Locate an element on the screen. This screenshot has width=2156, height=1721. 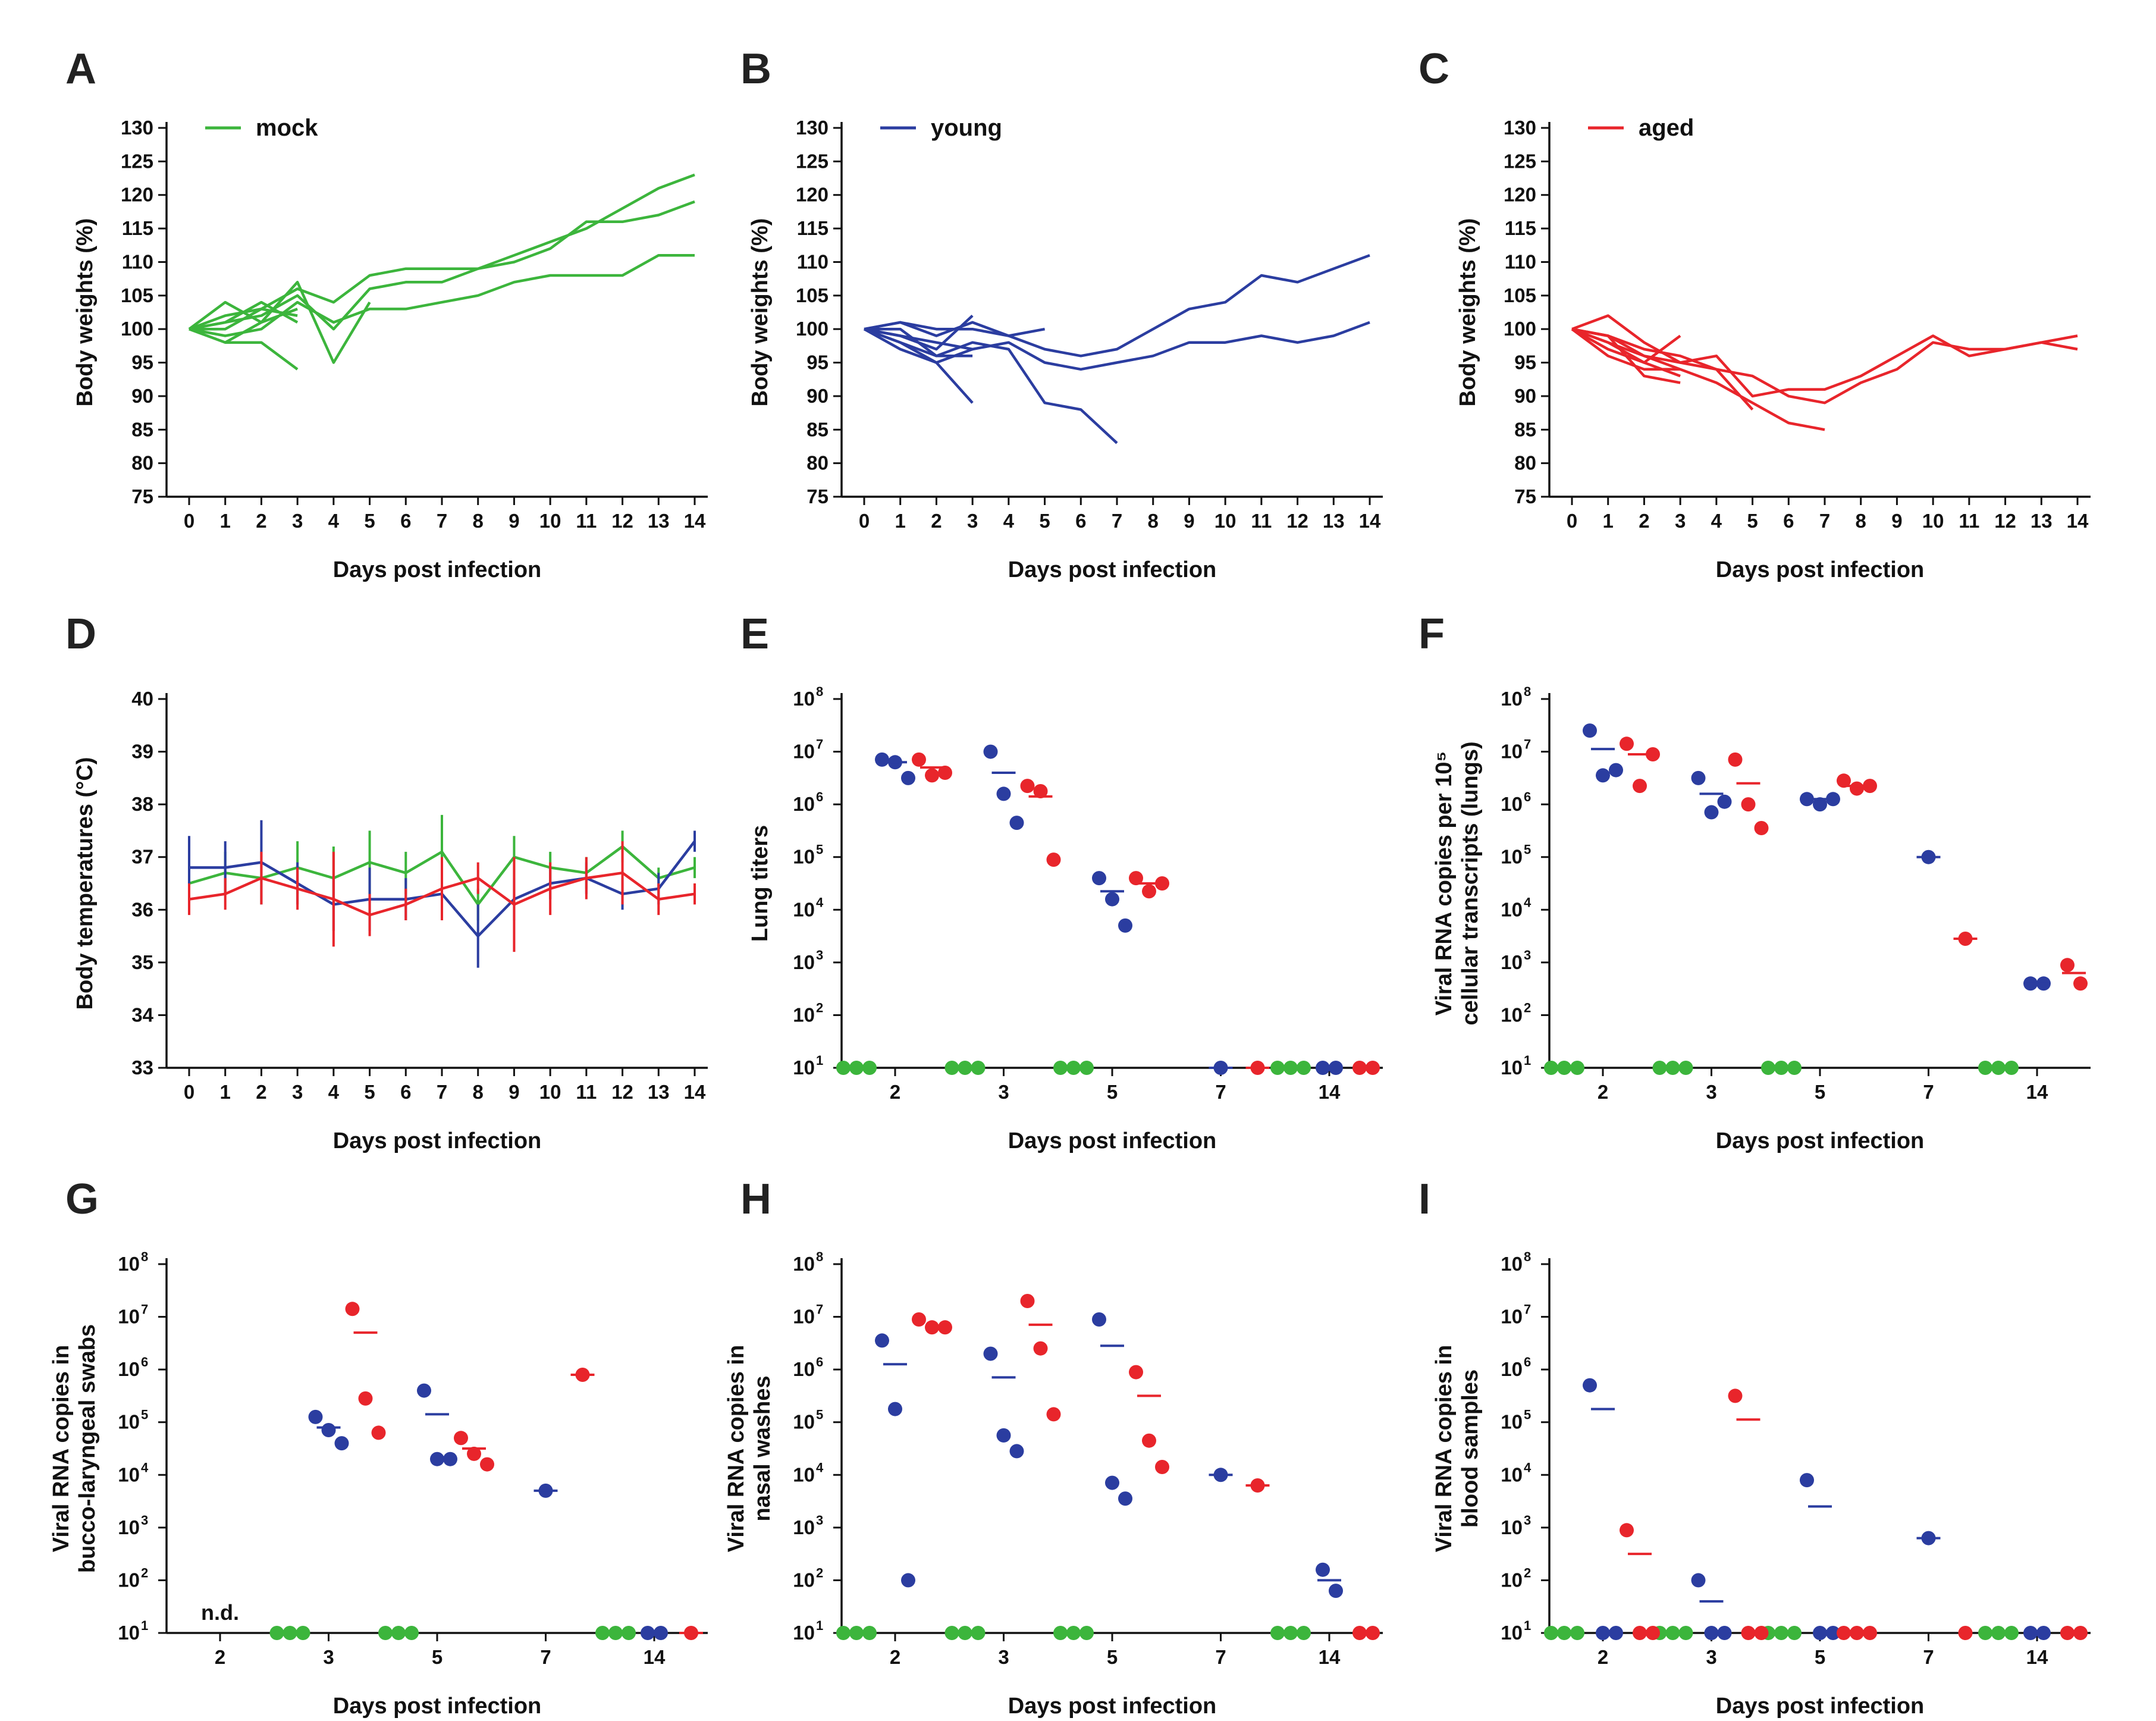
y-tick-label: 95 is located at coordinates (817, 363).